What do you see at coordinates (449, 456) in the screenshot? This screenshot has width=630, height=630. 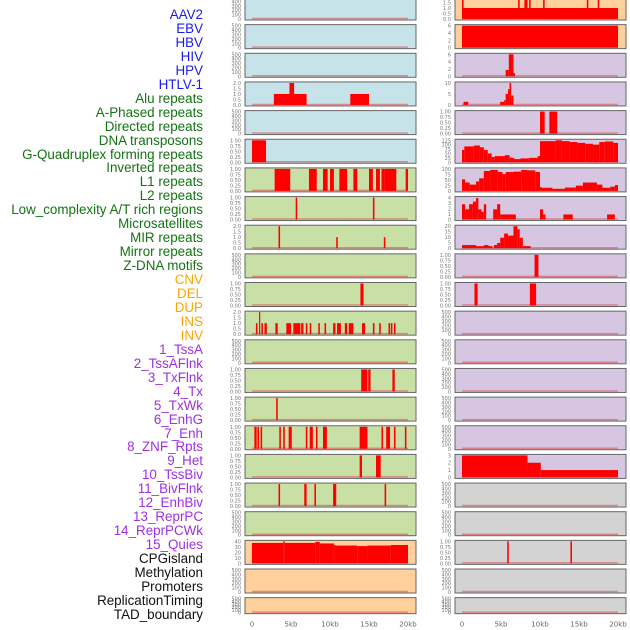 I see `y-tick-label: 3` at bounding box center [449, 456].